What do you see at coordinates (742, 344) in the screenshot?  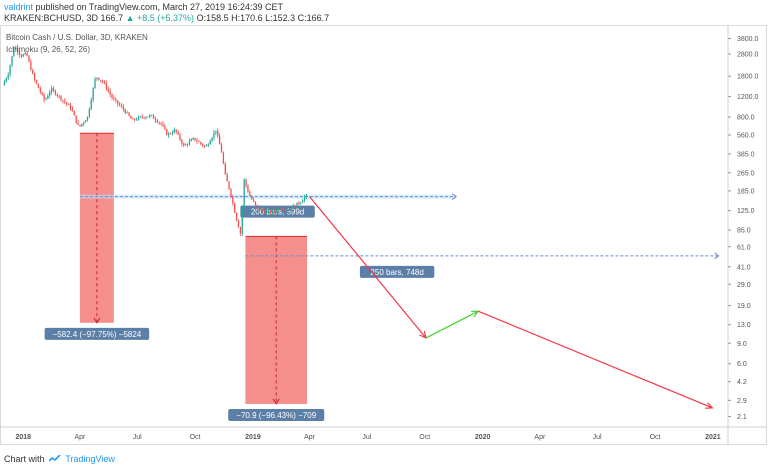 I see `y-tick-label: 9.0` at bounding box center [742, 344].